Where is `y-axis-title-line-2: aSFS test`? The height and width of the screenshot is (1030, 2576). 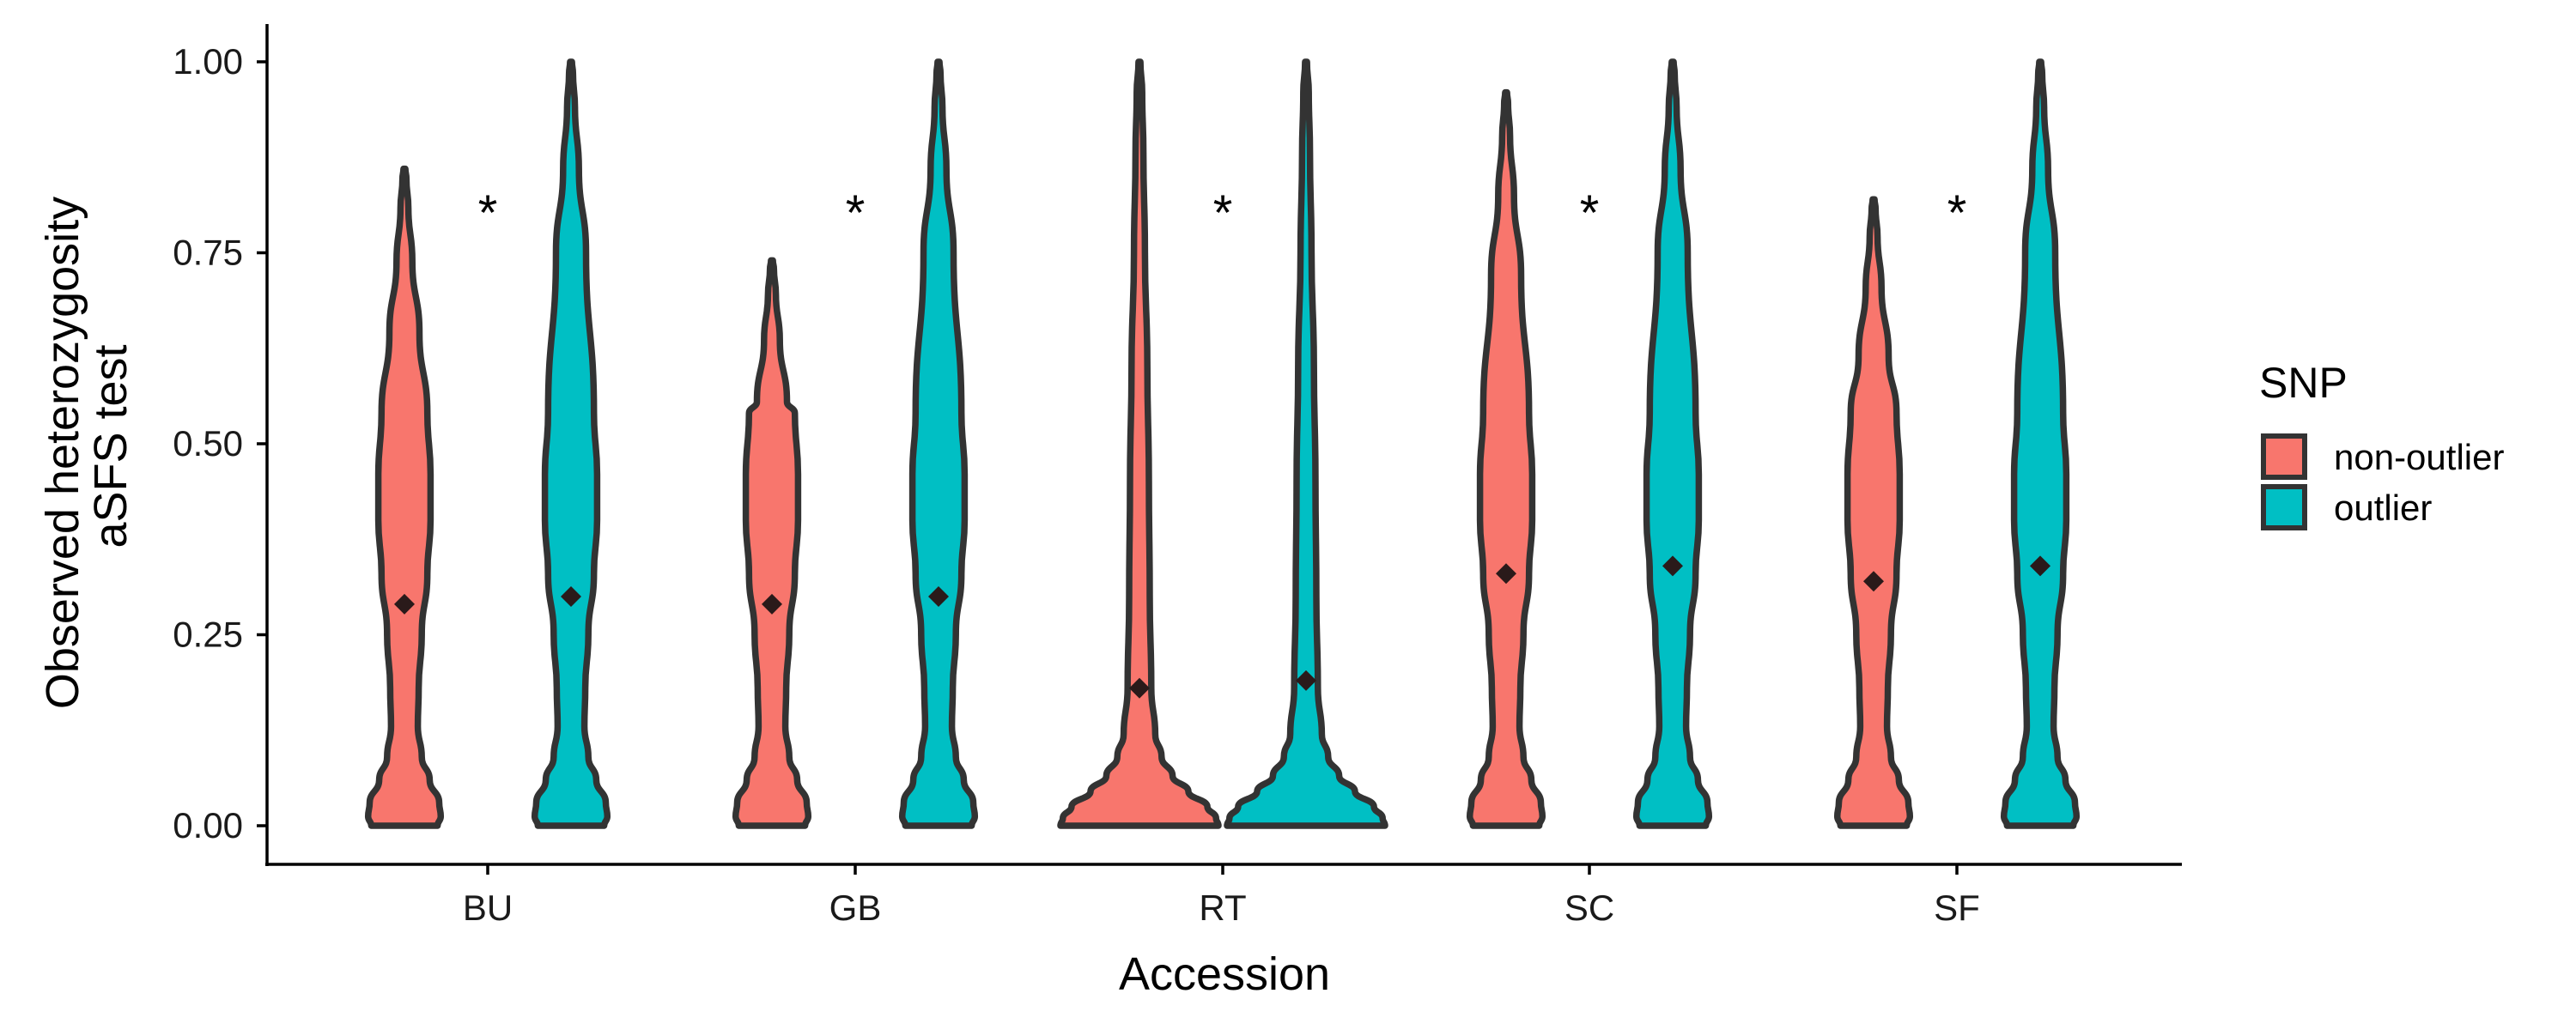
y-axis-title-line-2: aSFS test is located at coordinates (111, 446).